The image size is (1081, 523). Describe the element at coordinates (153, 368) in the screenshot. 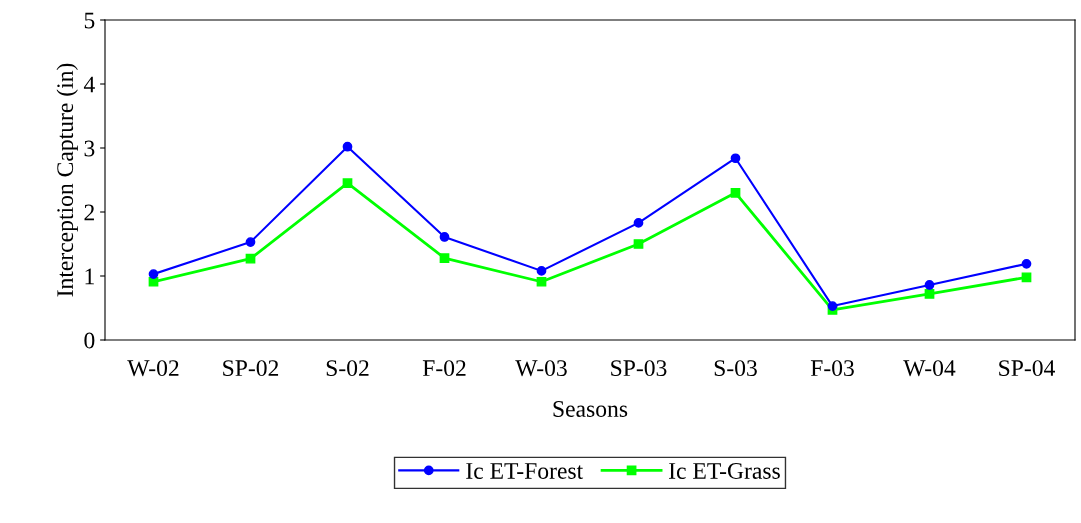

I see `x-tick-label: W-02` at that location.